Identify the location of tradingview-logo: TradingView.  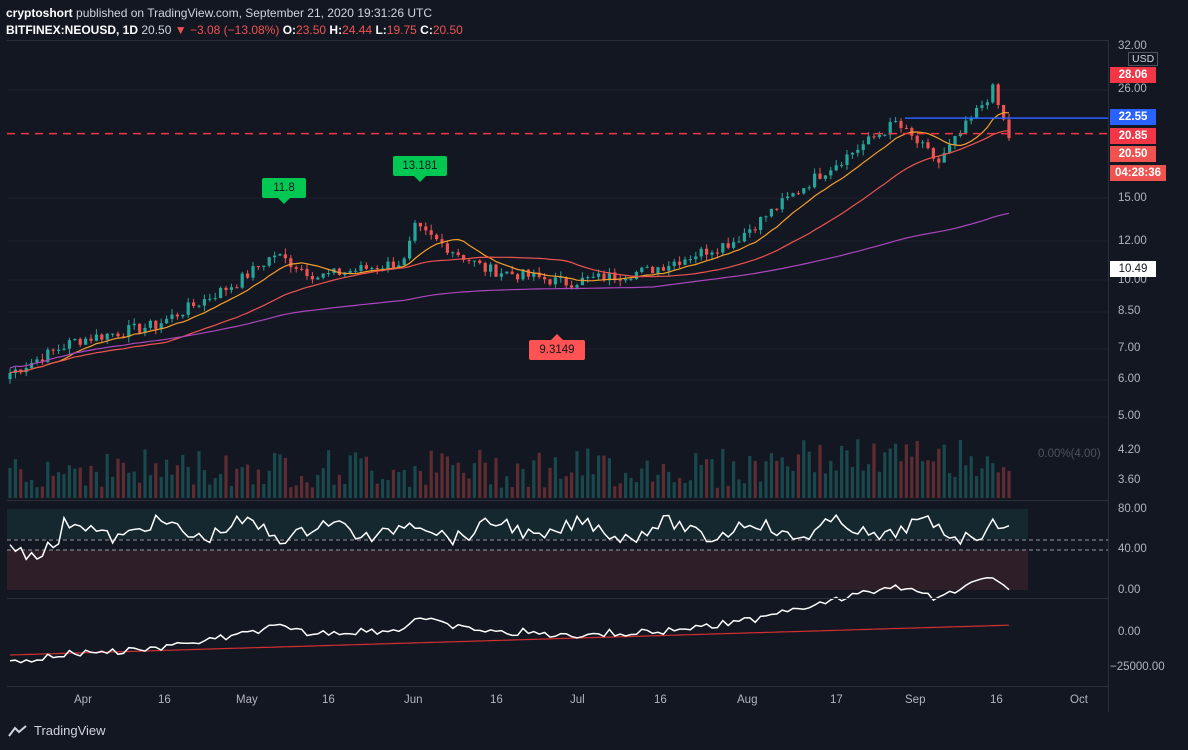
(57, 730).